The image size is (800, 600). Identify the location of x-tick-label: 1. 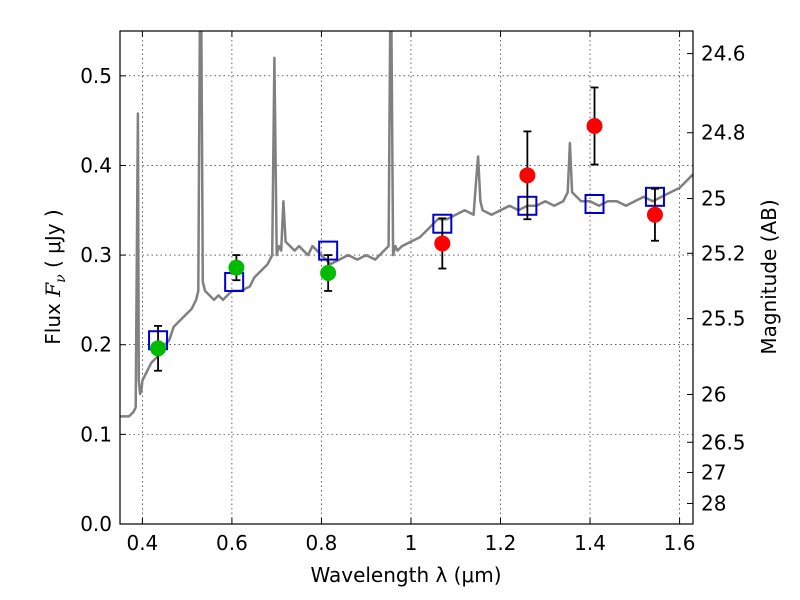
(411, 543).